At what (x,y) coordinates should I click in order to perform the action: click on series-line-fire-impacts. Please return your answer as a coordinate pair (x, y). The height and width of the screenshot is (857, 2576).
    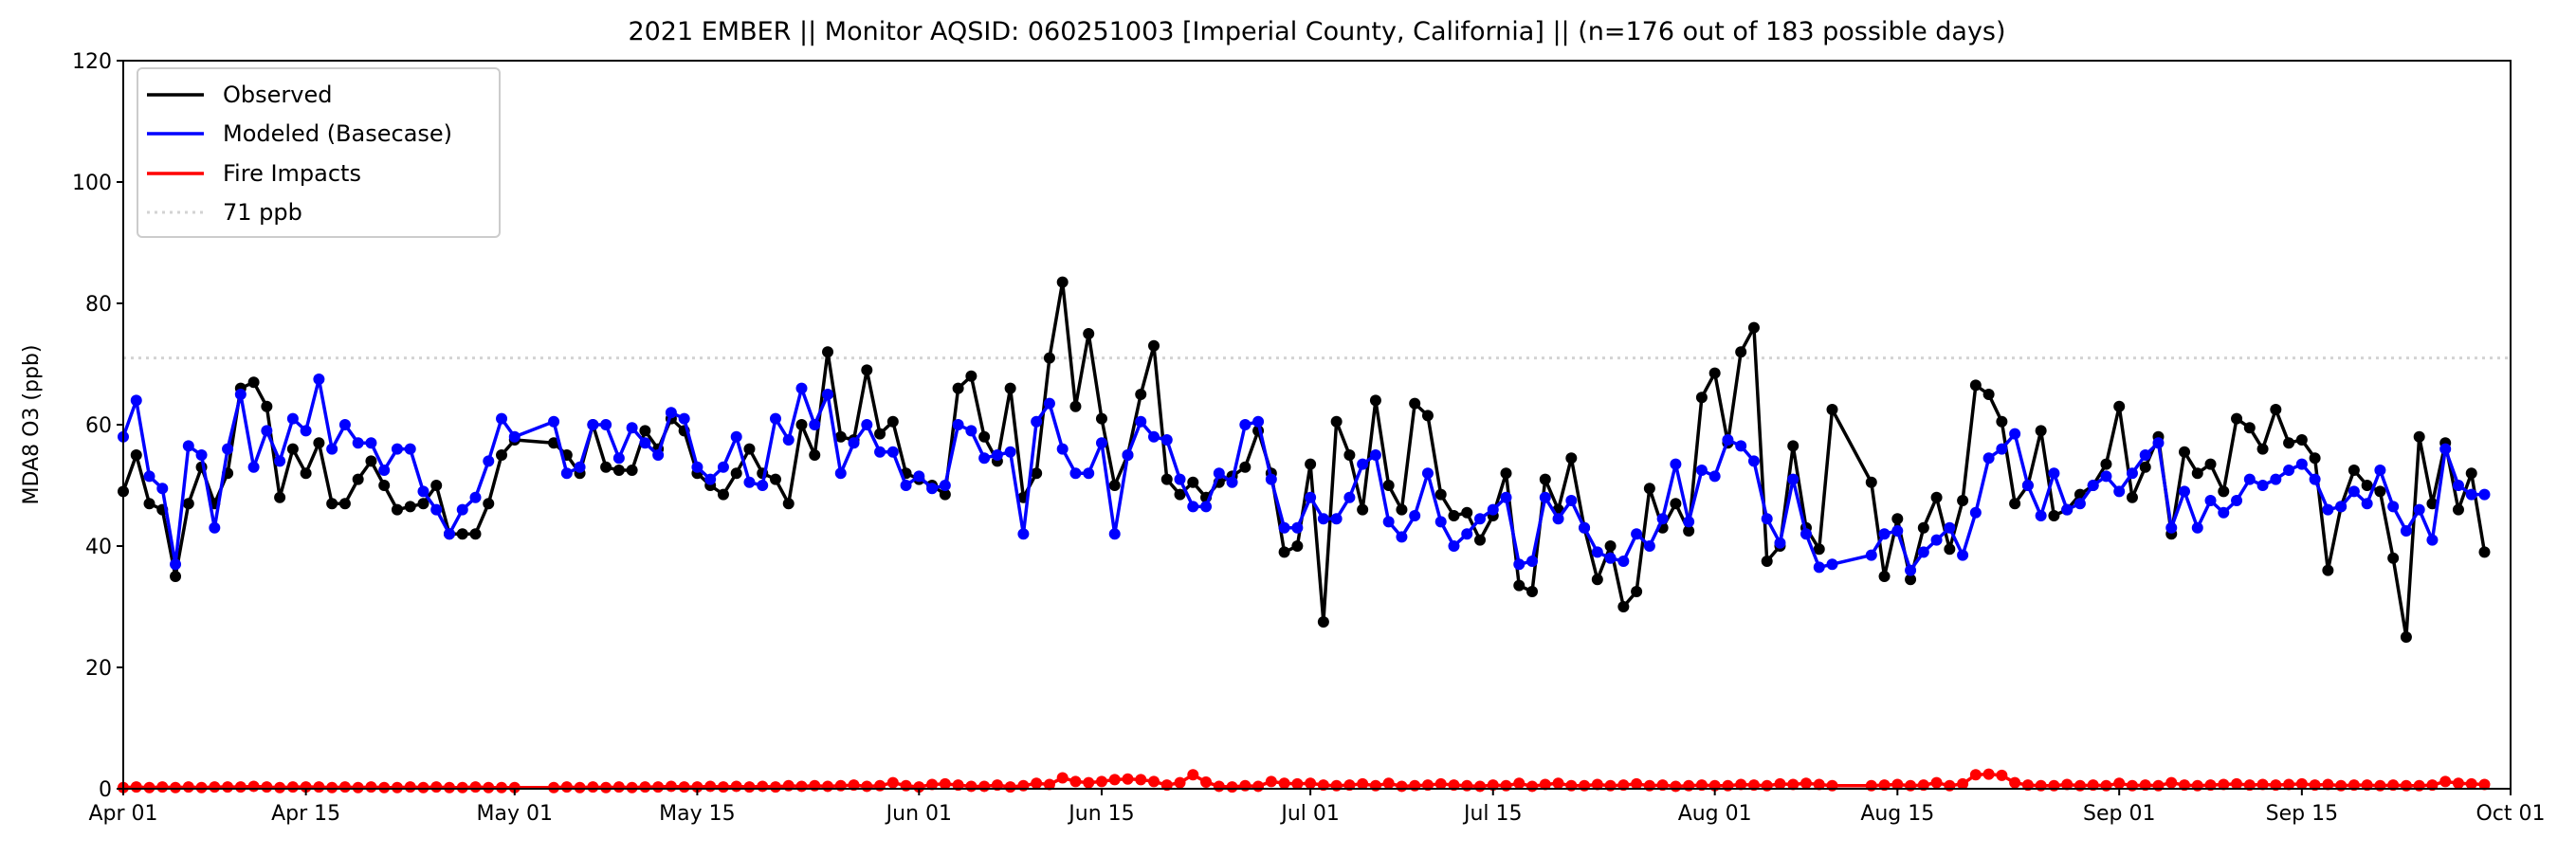
    Looking at the image, I should click on (1303, 781).